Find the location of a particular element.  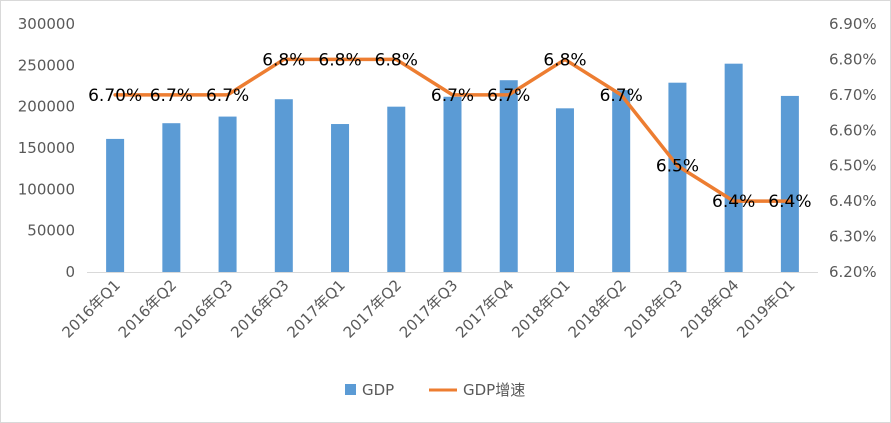

legend-label-gdp: GDP is located at coordinates (378, 390).